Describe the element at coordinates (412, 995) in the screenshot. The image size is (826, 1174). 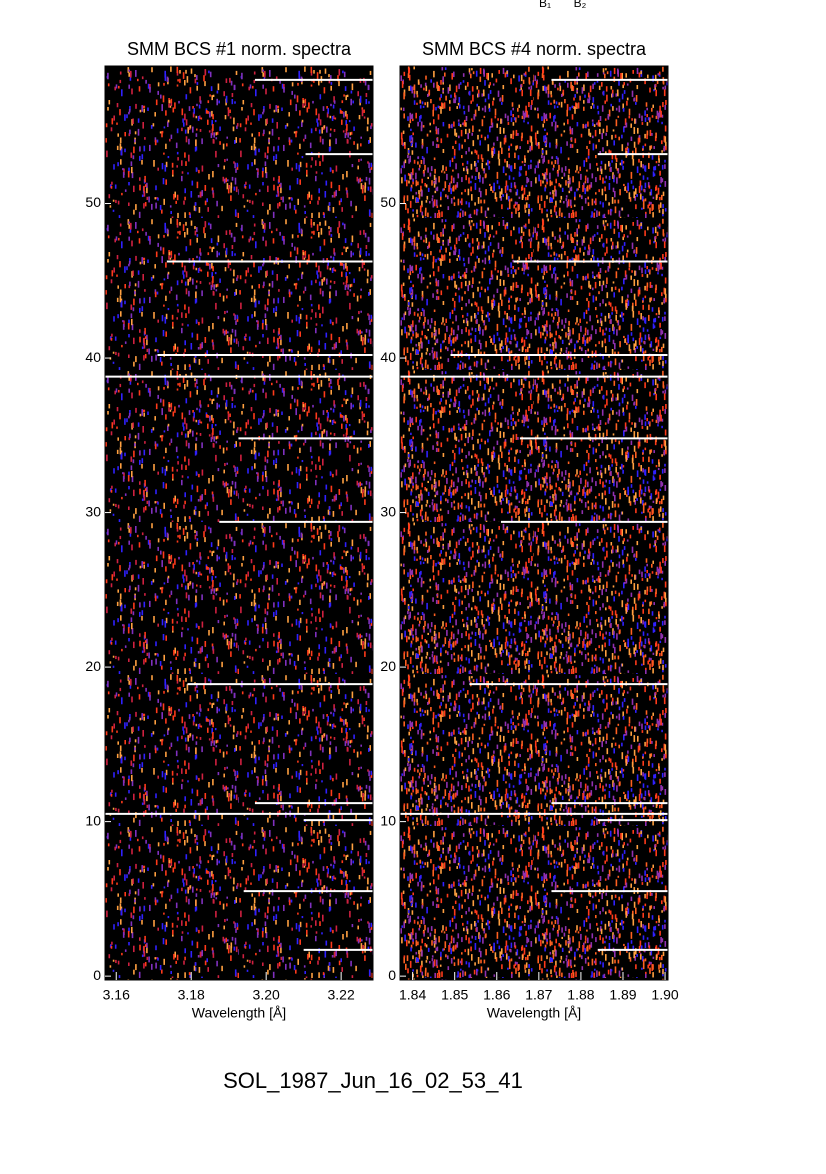
I see `x-tick-label: 1.84` at that location.